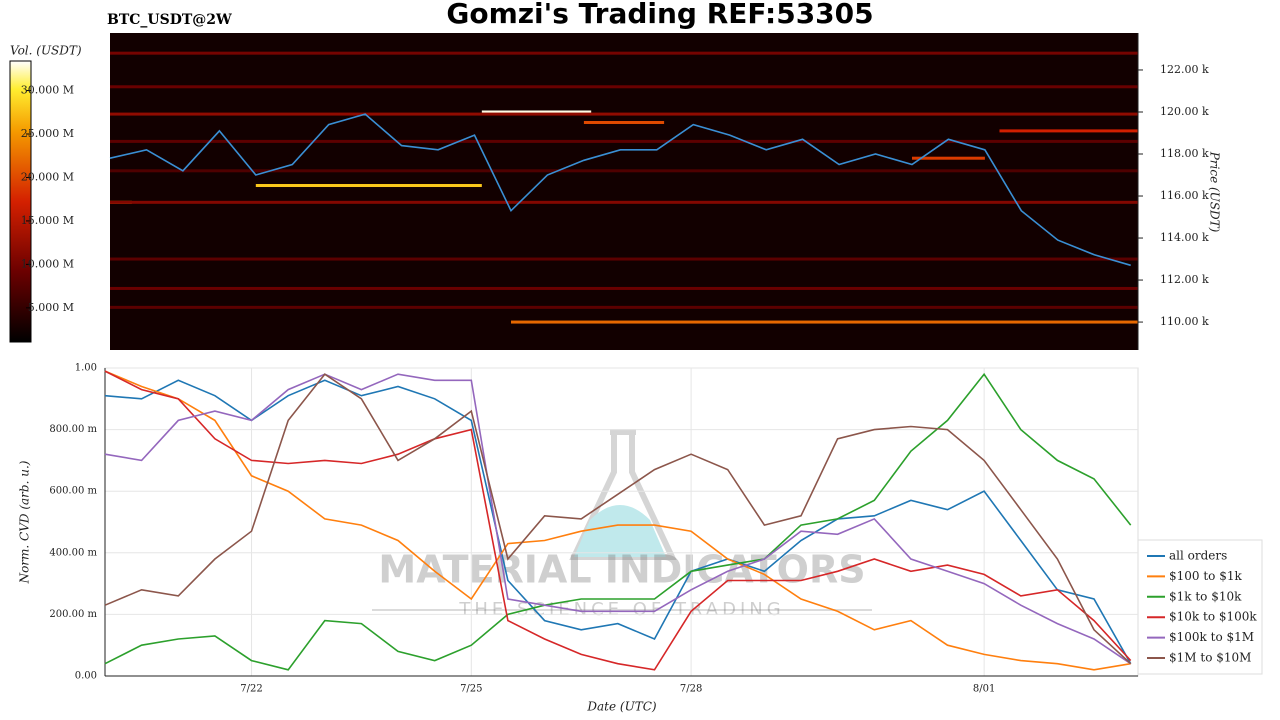 Image resolution: width=1280 pixels, height=720 pixels. What do you see at coordinates (1211, 637) in the screenshot?
I see `legend-label: $100k to $1M` at bounding box center [1211, 637].